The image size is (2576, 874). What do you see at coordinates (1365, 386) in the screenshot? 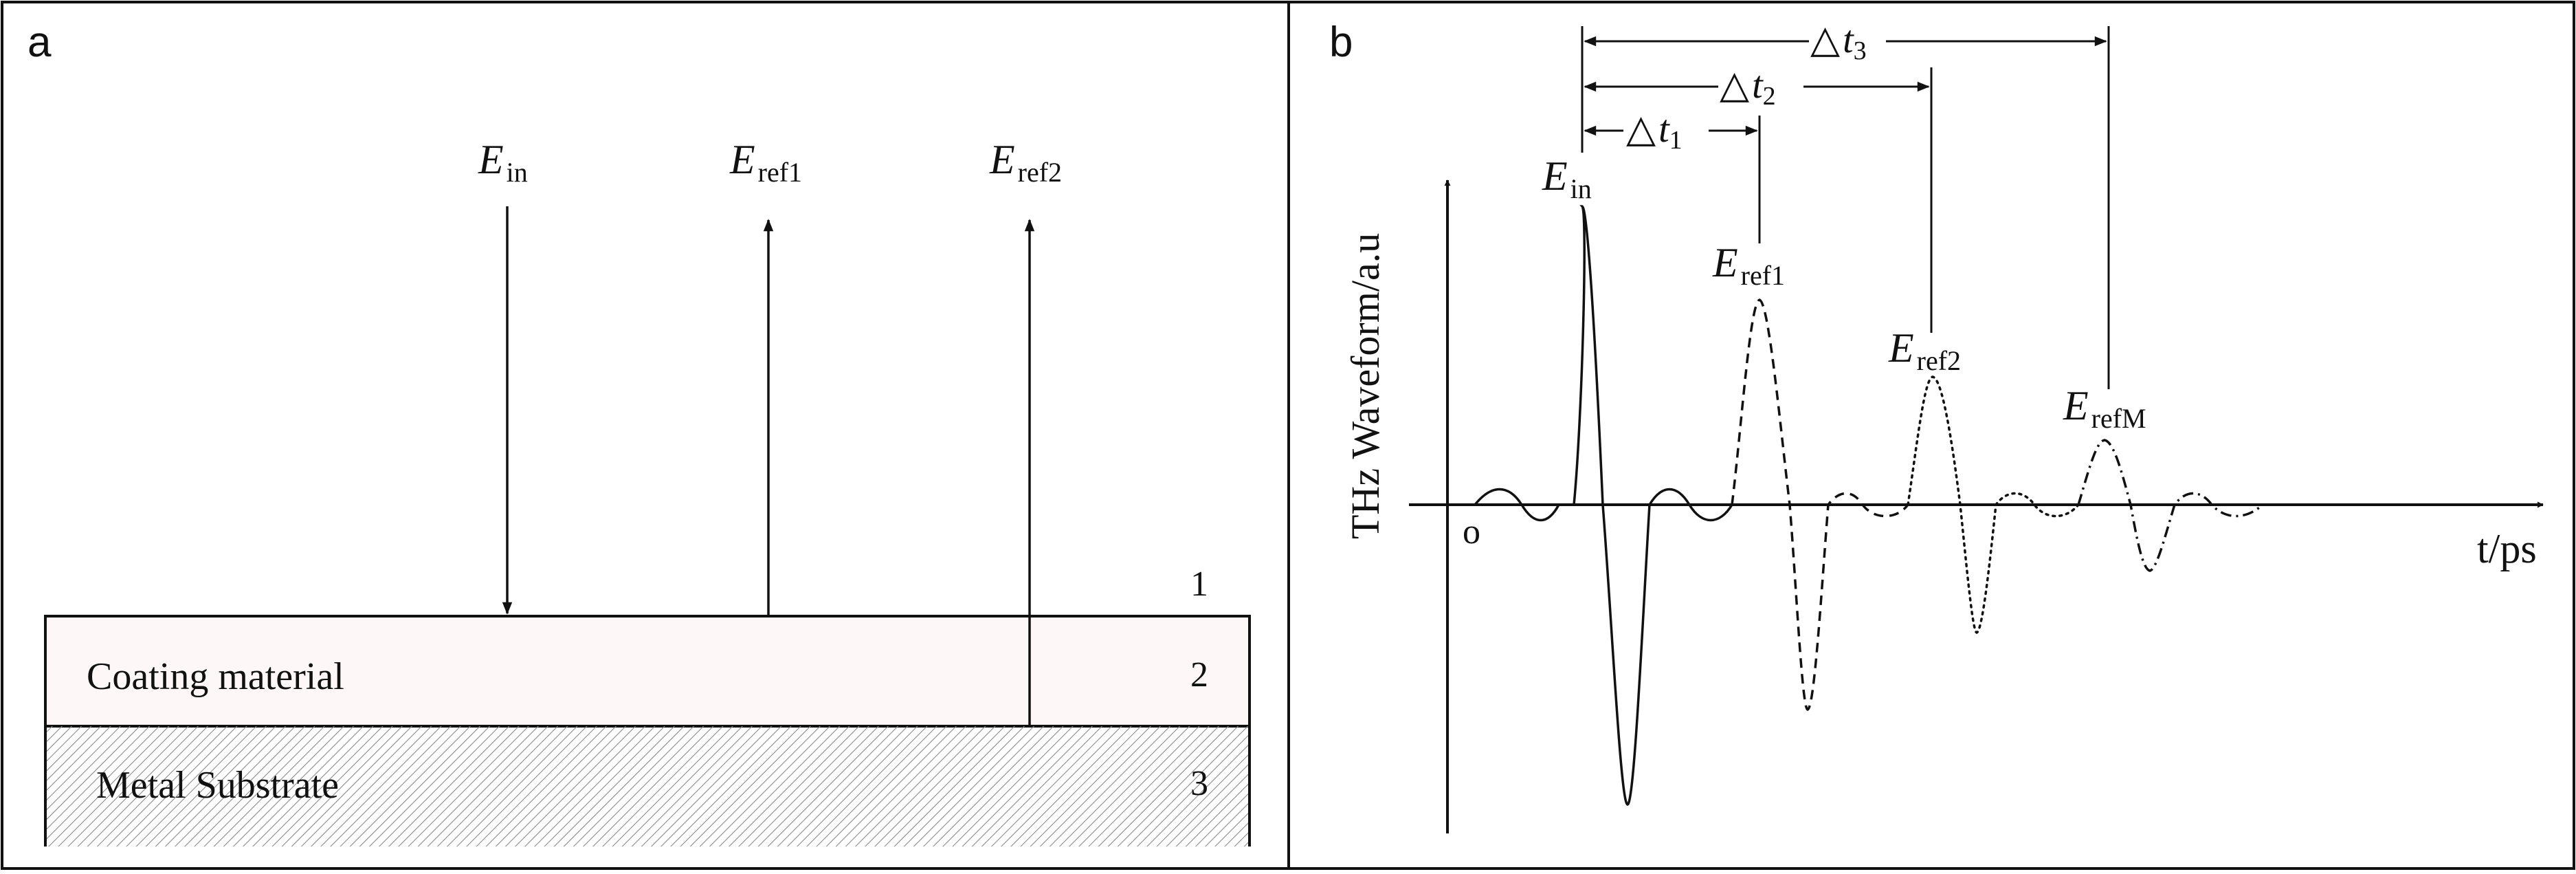
I see `y-axis-label: THz Waveform/a.u` at bounding box center [1365, 386].